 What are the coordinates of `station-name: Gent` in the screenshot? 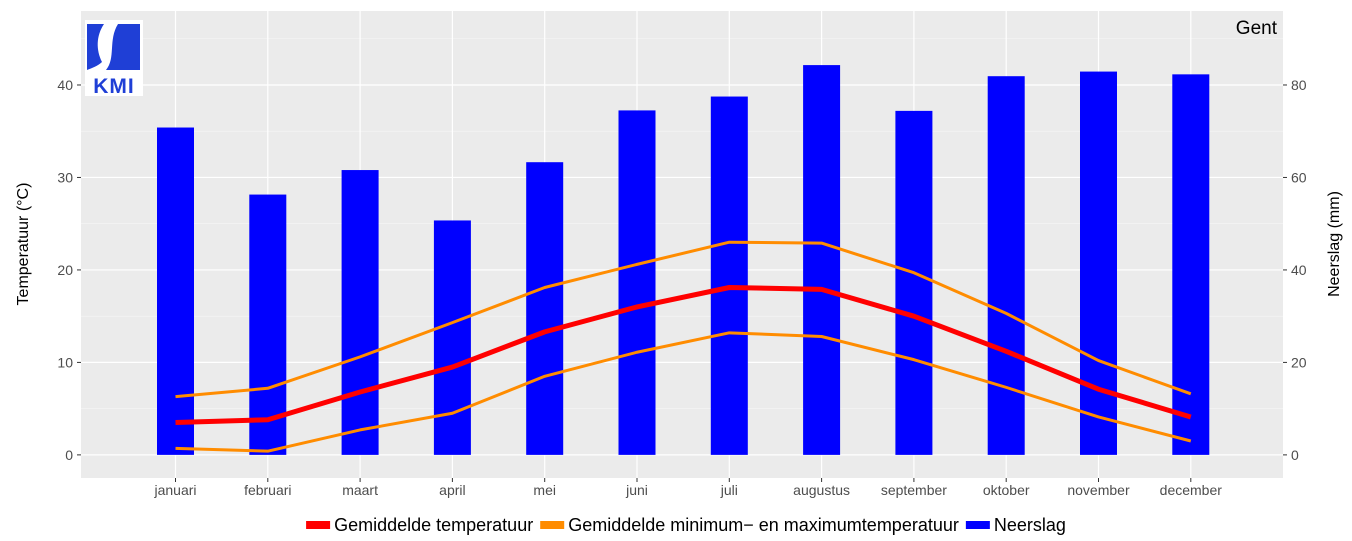 It's located at (1257, 28).